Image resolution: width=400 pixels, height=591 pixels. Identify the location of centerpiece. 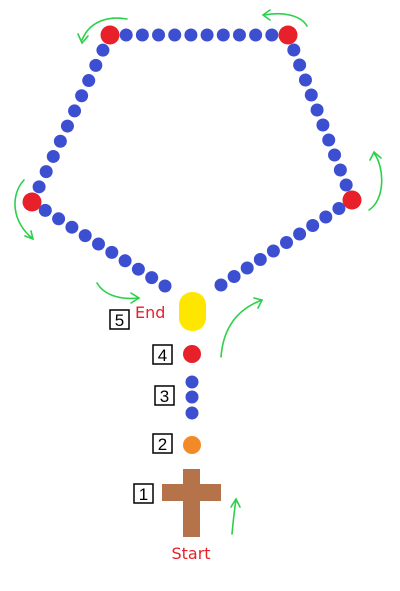
(192, 311).